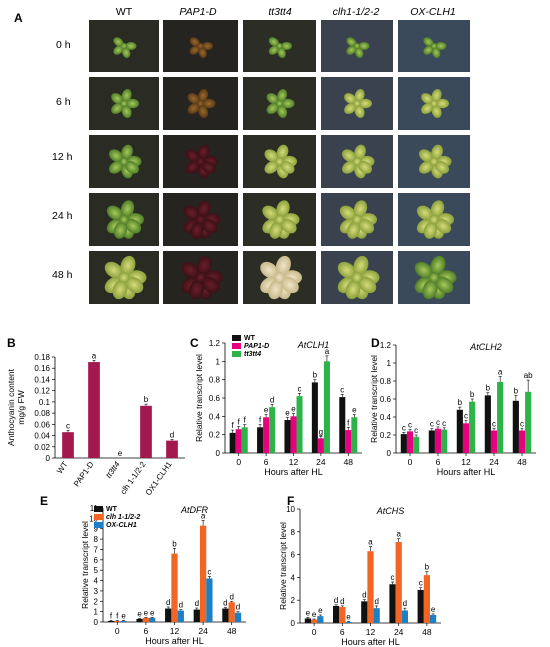  Describe the element at coordinates (44, 501) in the screenshot. I see `panel-letter-e: E` at that location.